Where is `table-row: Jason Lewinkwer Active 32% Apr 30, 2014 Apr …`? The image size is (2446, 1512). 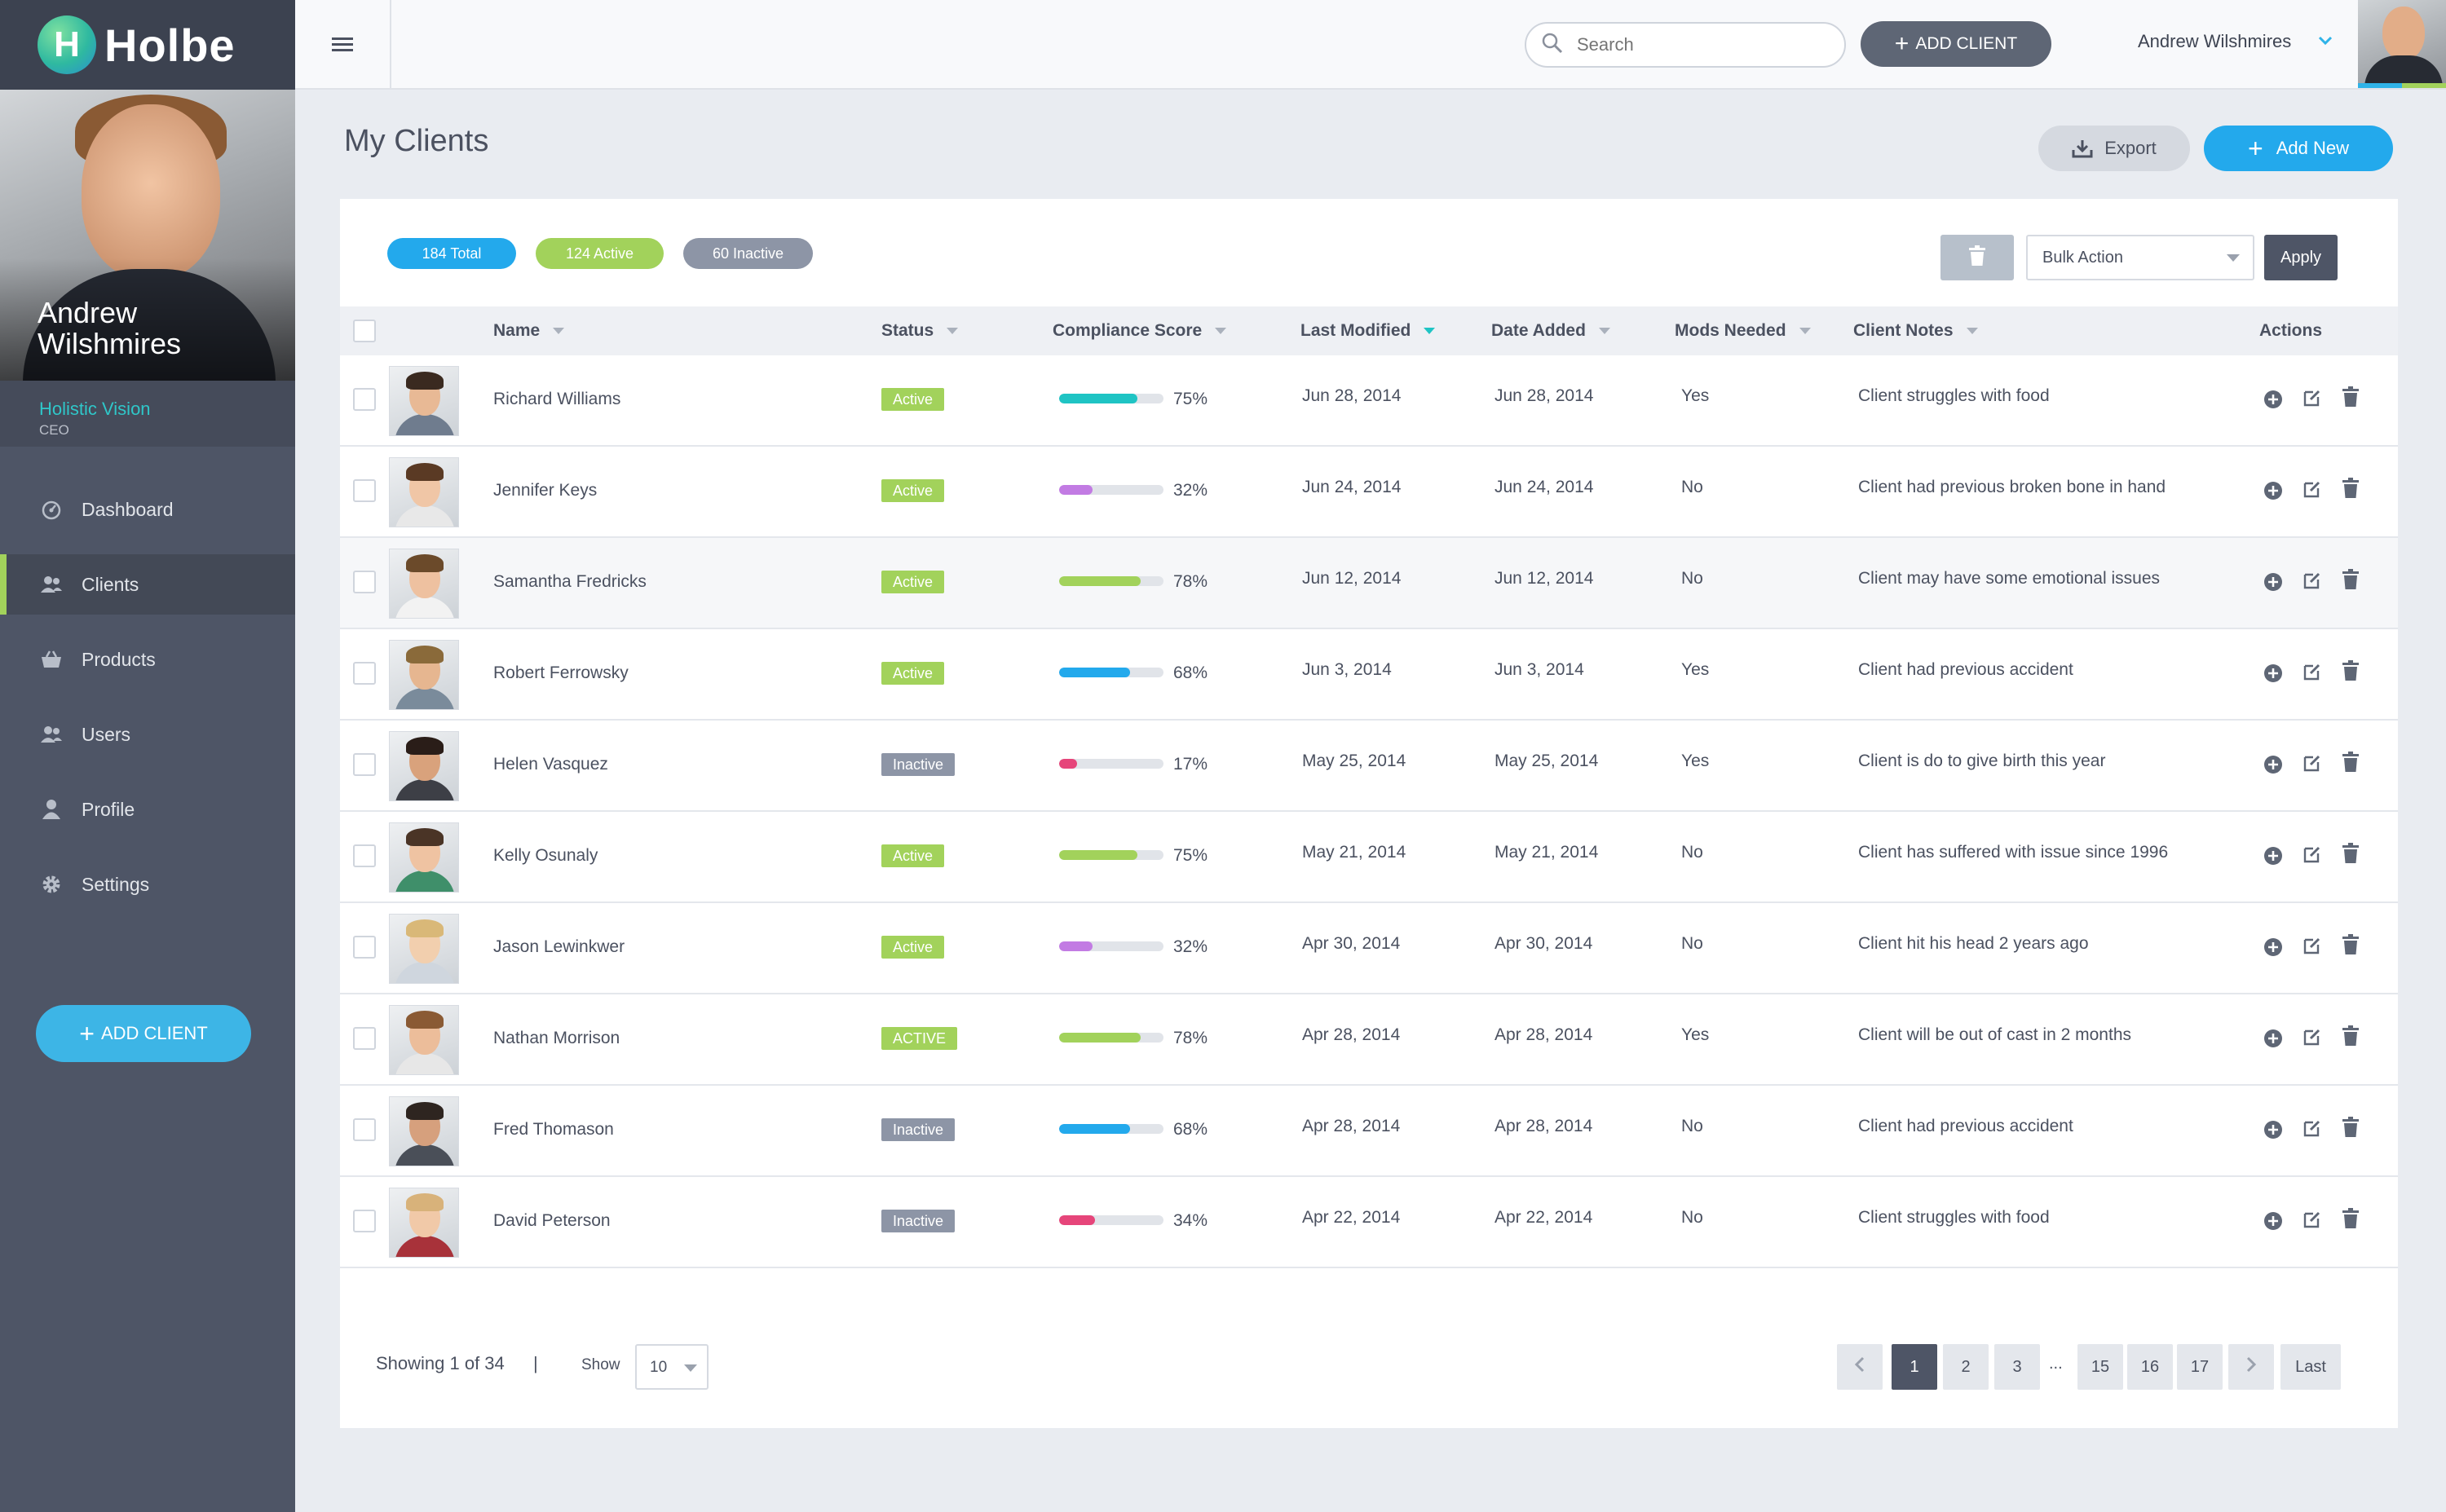 table-row: Jason Lewinkwer Active 32% Apr 30, 2014 Apr … is located at coordinates (1369, 949).